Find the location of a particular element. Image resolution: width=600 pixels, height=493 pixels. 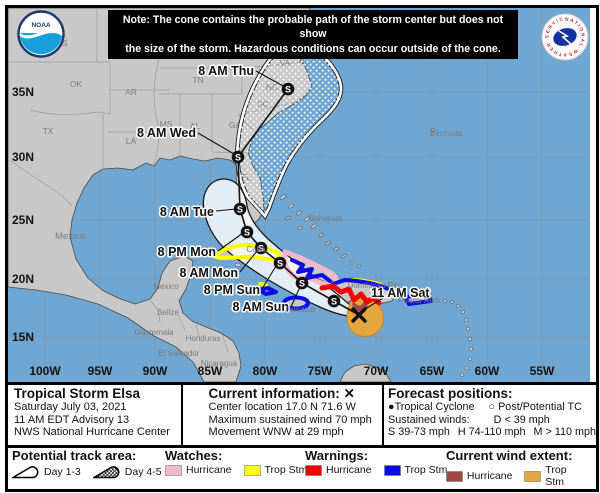

wind-category-h: H 74-110 mph is located at coordinates (491, 432).